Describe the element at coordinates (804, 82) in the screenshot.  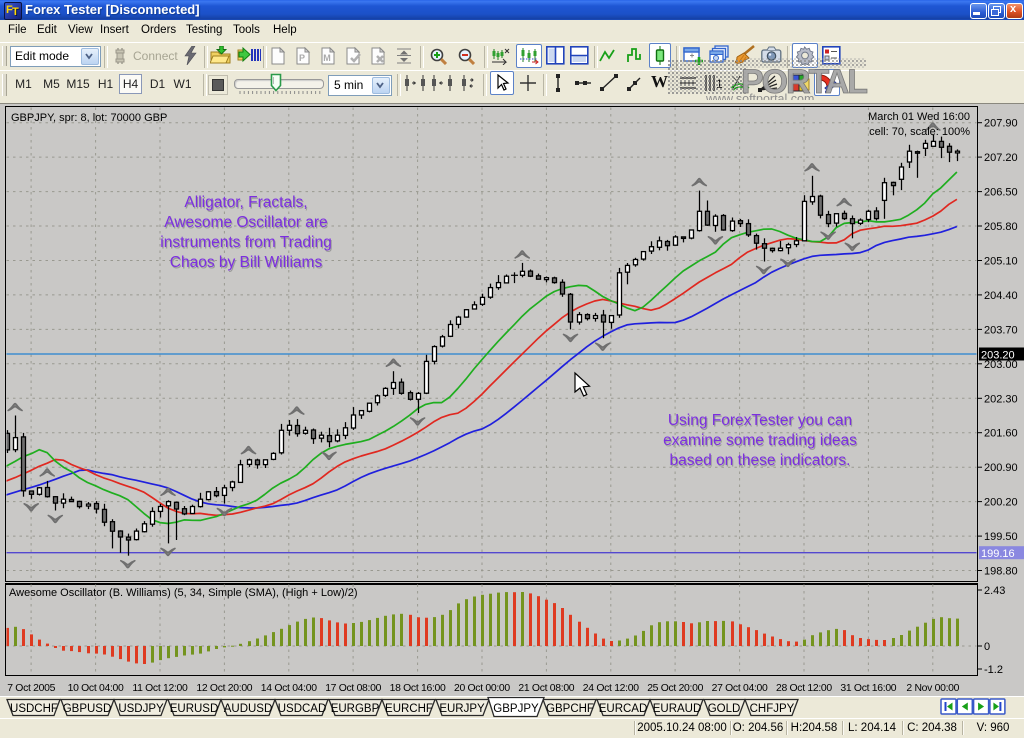
I see `svg-text: PORTAL` at that location.